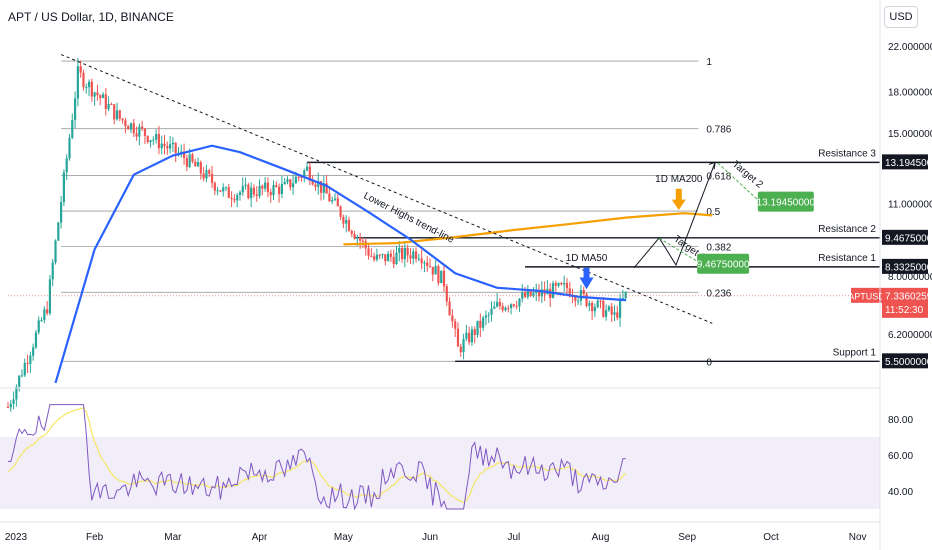 This screenshot has height=550, width=932. I want to click on x-tick-label: 2023, so click(16, 537).